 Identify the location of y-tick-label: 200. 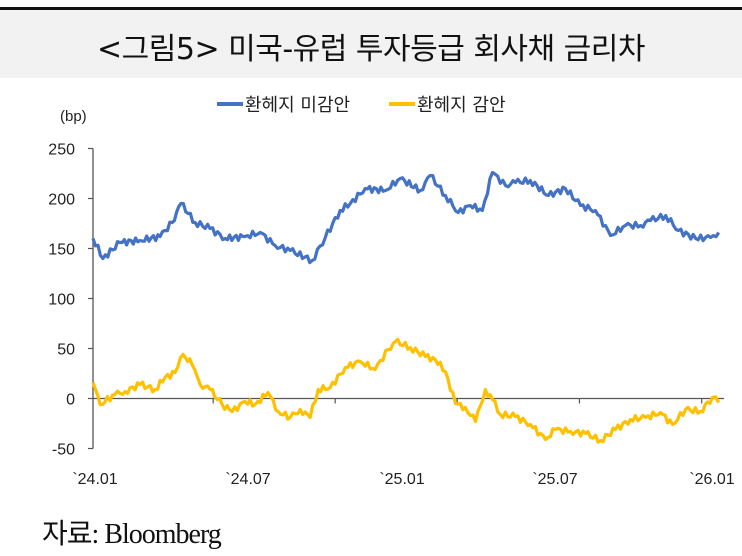
(61, 200).